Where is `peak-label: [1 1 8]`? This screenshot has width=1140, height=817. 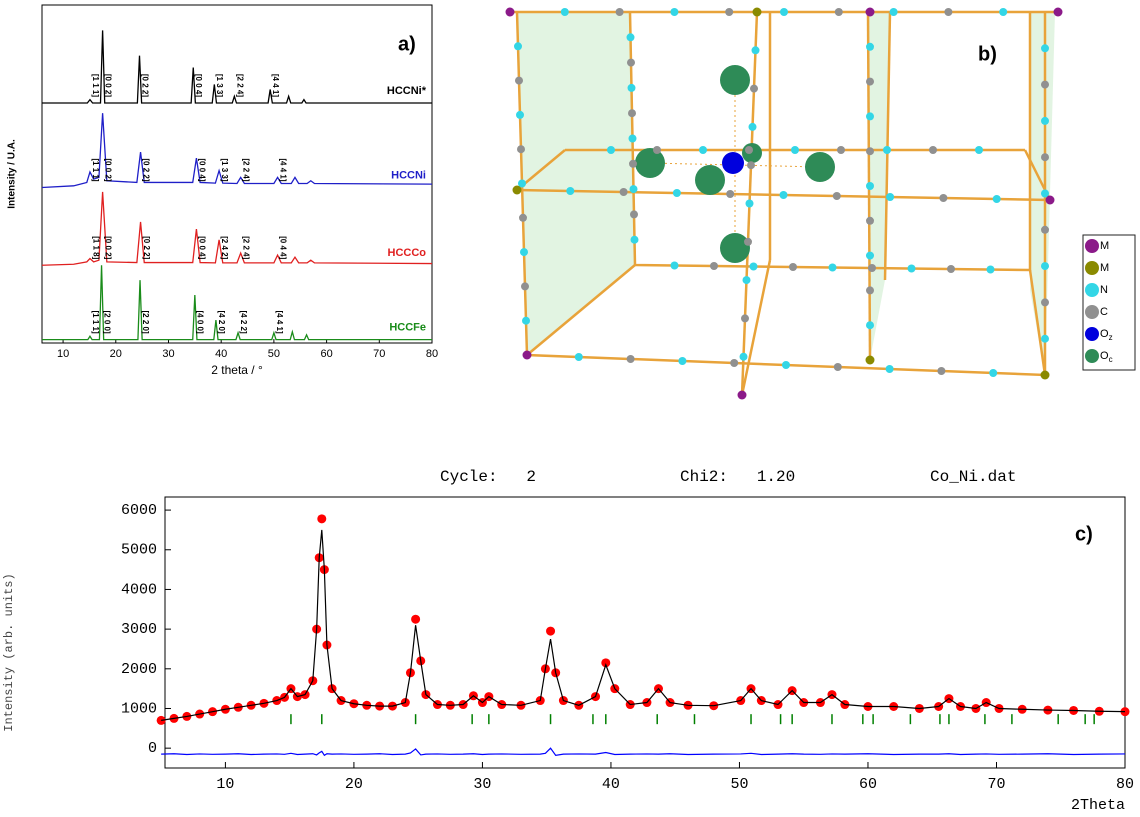 peak-label: [1 1 8] is located at coordinates (95, 247).